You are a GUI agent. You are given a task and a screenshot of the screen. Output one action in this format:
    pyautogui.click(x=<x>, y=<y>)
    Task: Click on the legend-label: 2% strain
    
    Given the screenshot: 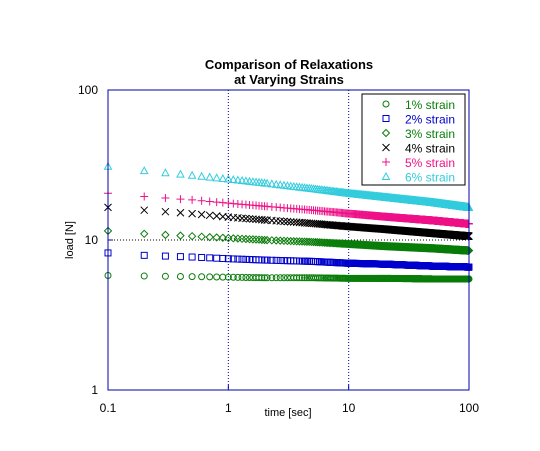 What is the action you would take?
    pyautogui.click(x=430, y=120)
    